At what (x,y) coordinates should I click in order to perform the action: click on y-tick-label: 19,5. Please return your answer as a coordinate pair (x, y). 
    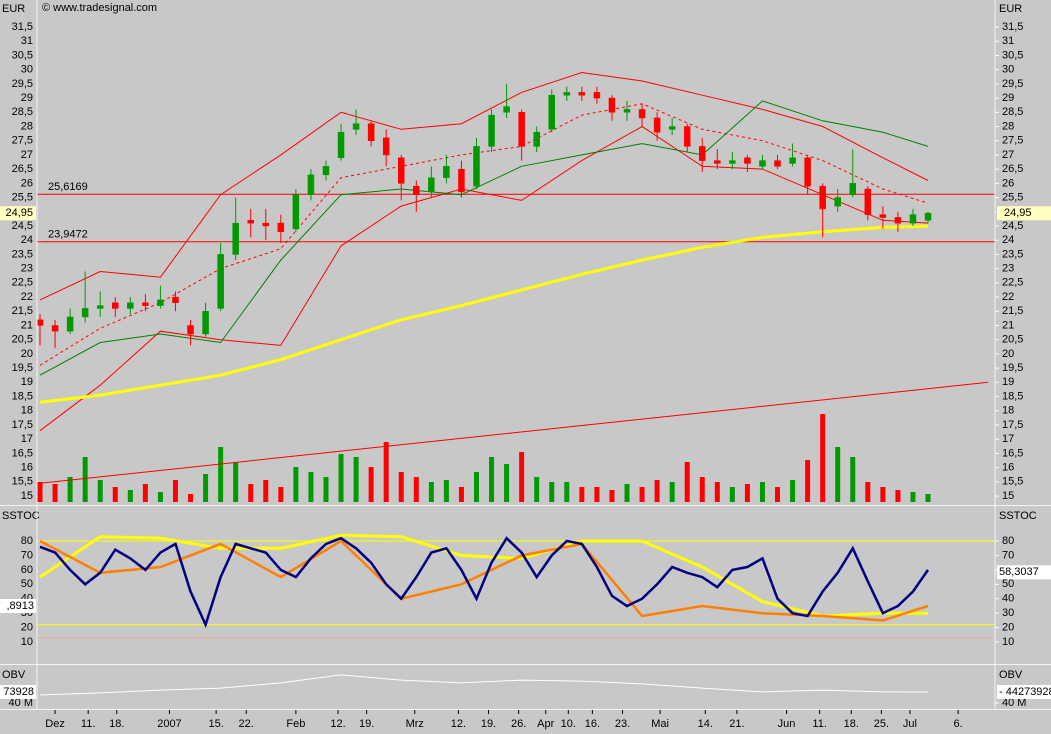
    Looking at the image, I should click on (22, 368).